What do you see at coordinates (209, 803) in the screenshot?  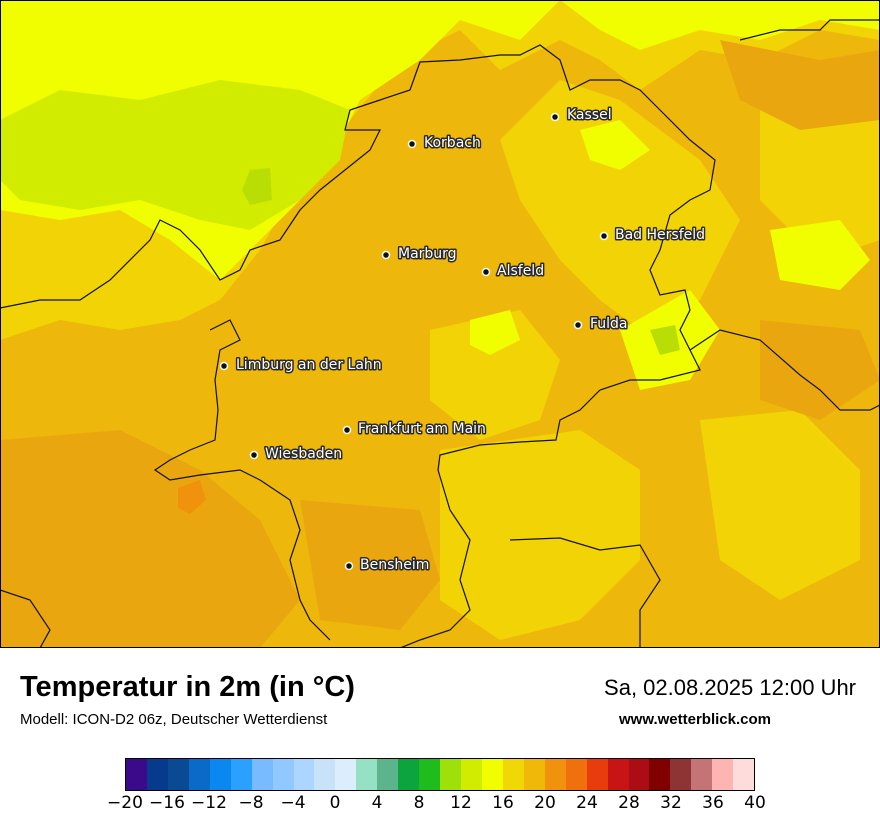 I see `legend-tick-label: −12` at bounding box center [209, 803].